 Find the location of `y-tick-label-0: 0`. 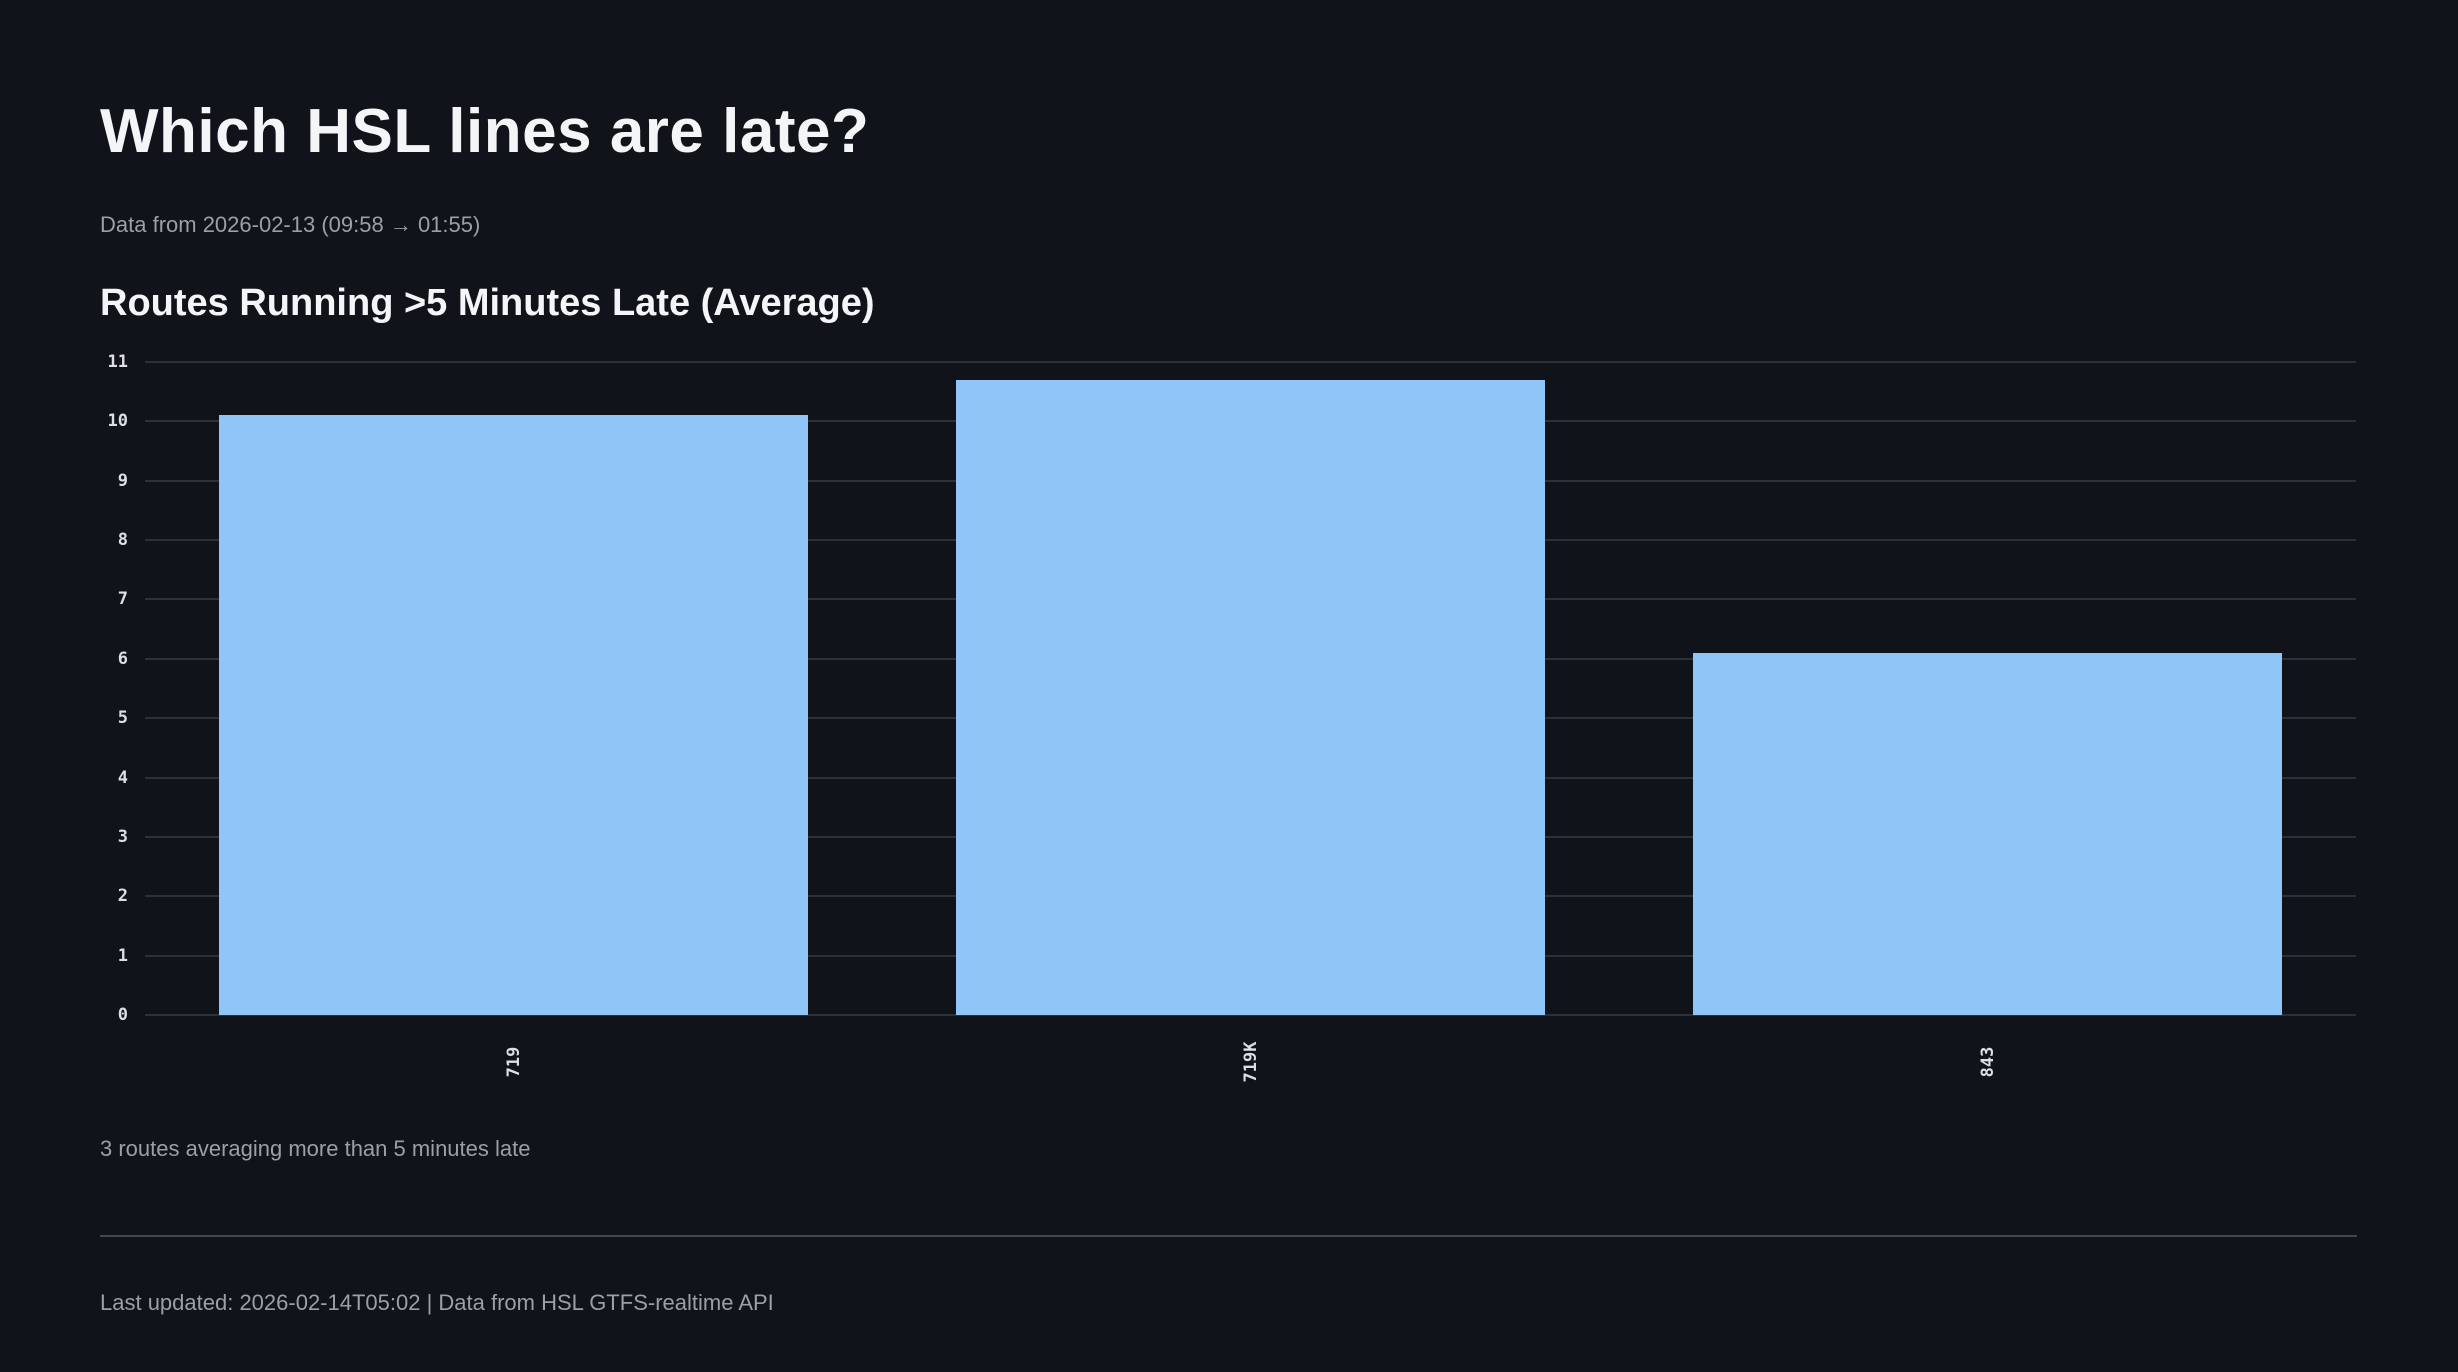

y-tick-label-0: 0 is located at coordinates (122, 1015).